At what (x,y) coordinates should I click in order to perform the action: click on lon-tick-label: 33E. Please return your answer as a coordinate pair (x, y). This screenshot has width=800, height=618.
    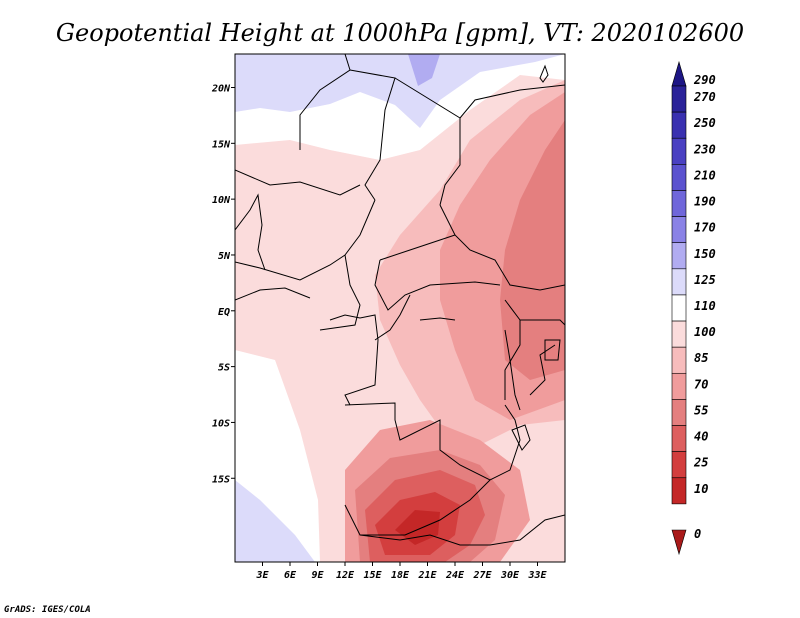
    Looking at the image, I should click on (537, 575).